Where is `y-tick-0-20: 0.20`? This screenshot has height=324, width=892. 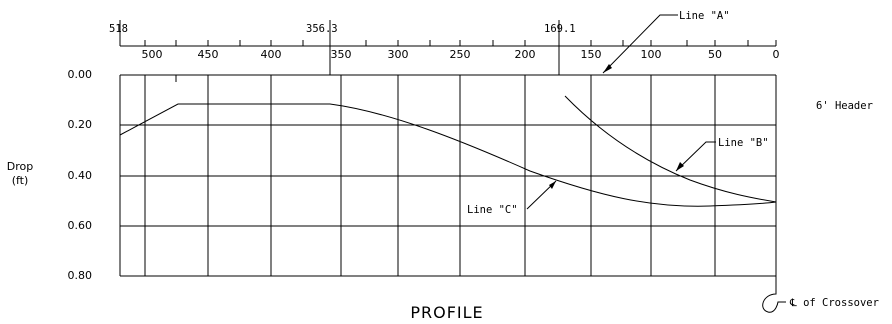 y-tick-0-20: 0.20 is located at coordinates (80, 124).